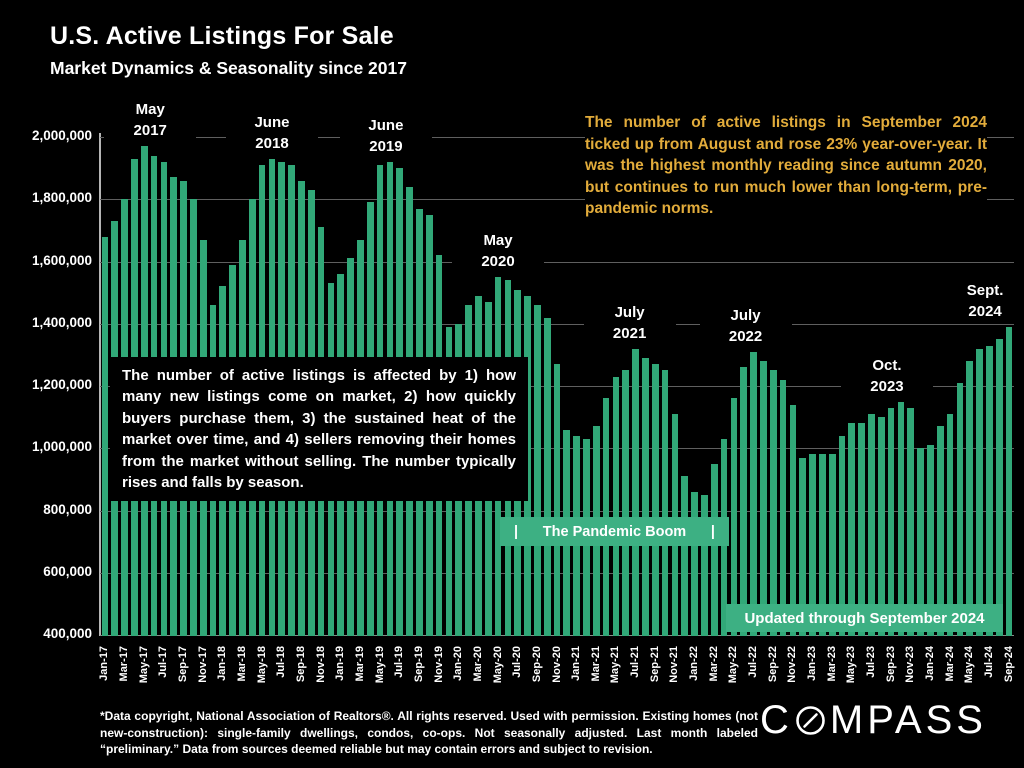 This screenshot has width=1024, height=768. Describe the element at coordinates (654, 664) in the screenshot. I see `x-tick-label: Sep-21` at that location.